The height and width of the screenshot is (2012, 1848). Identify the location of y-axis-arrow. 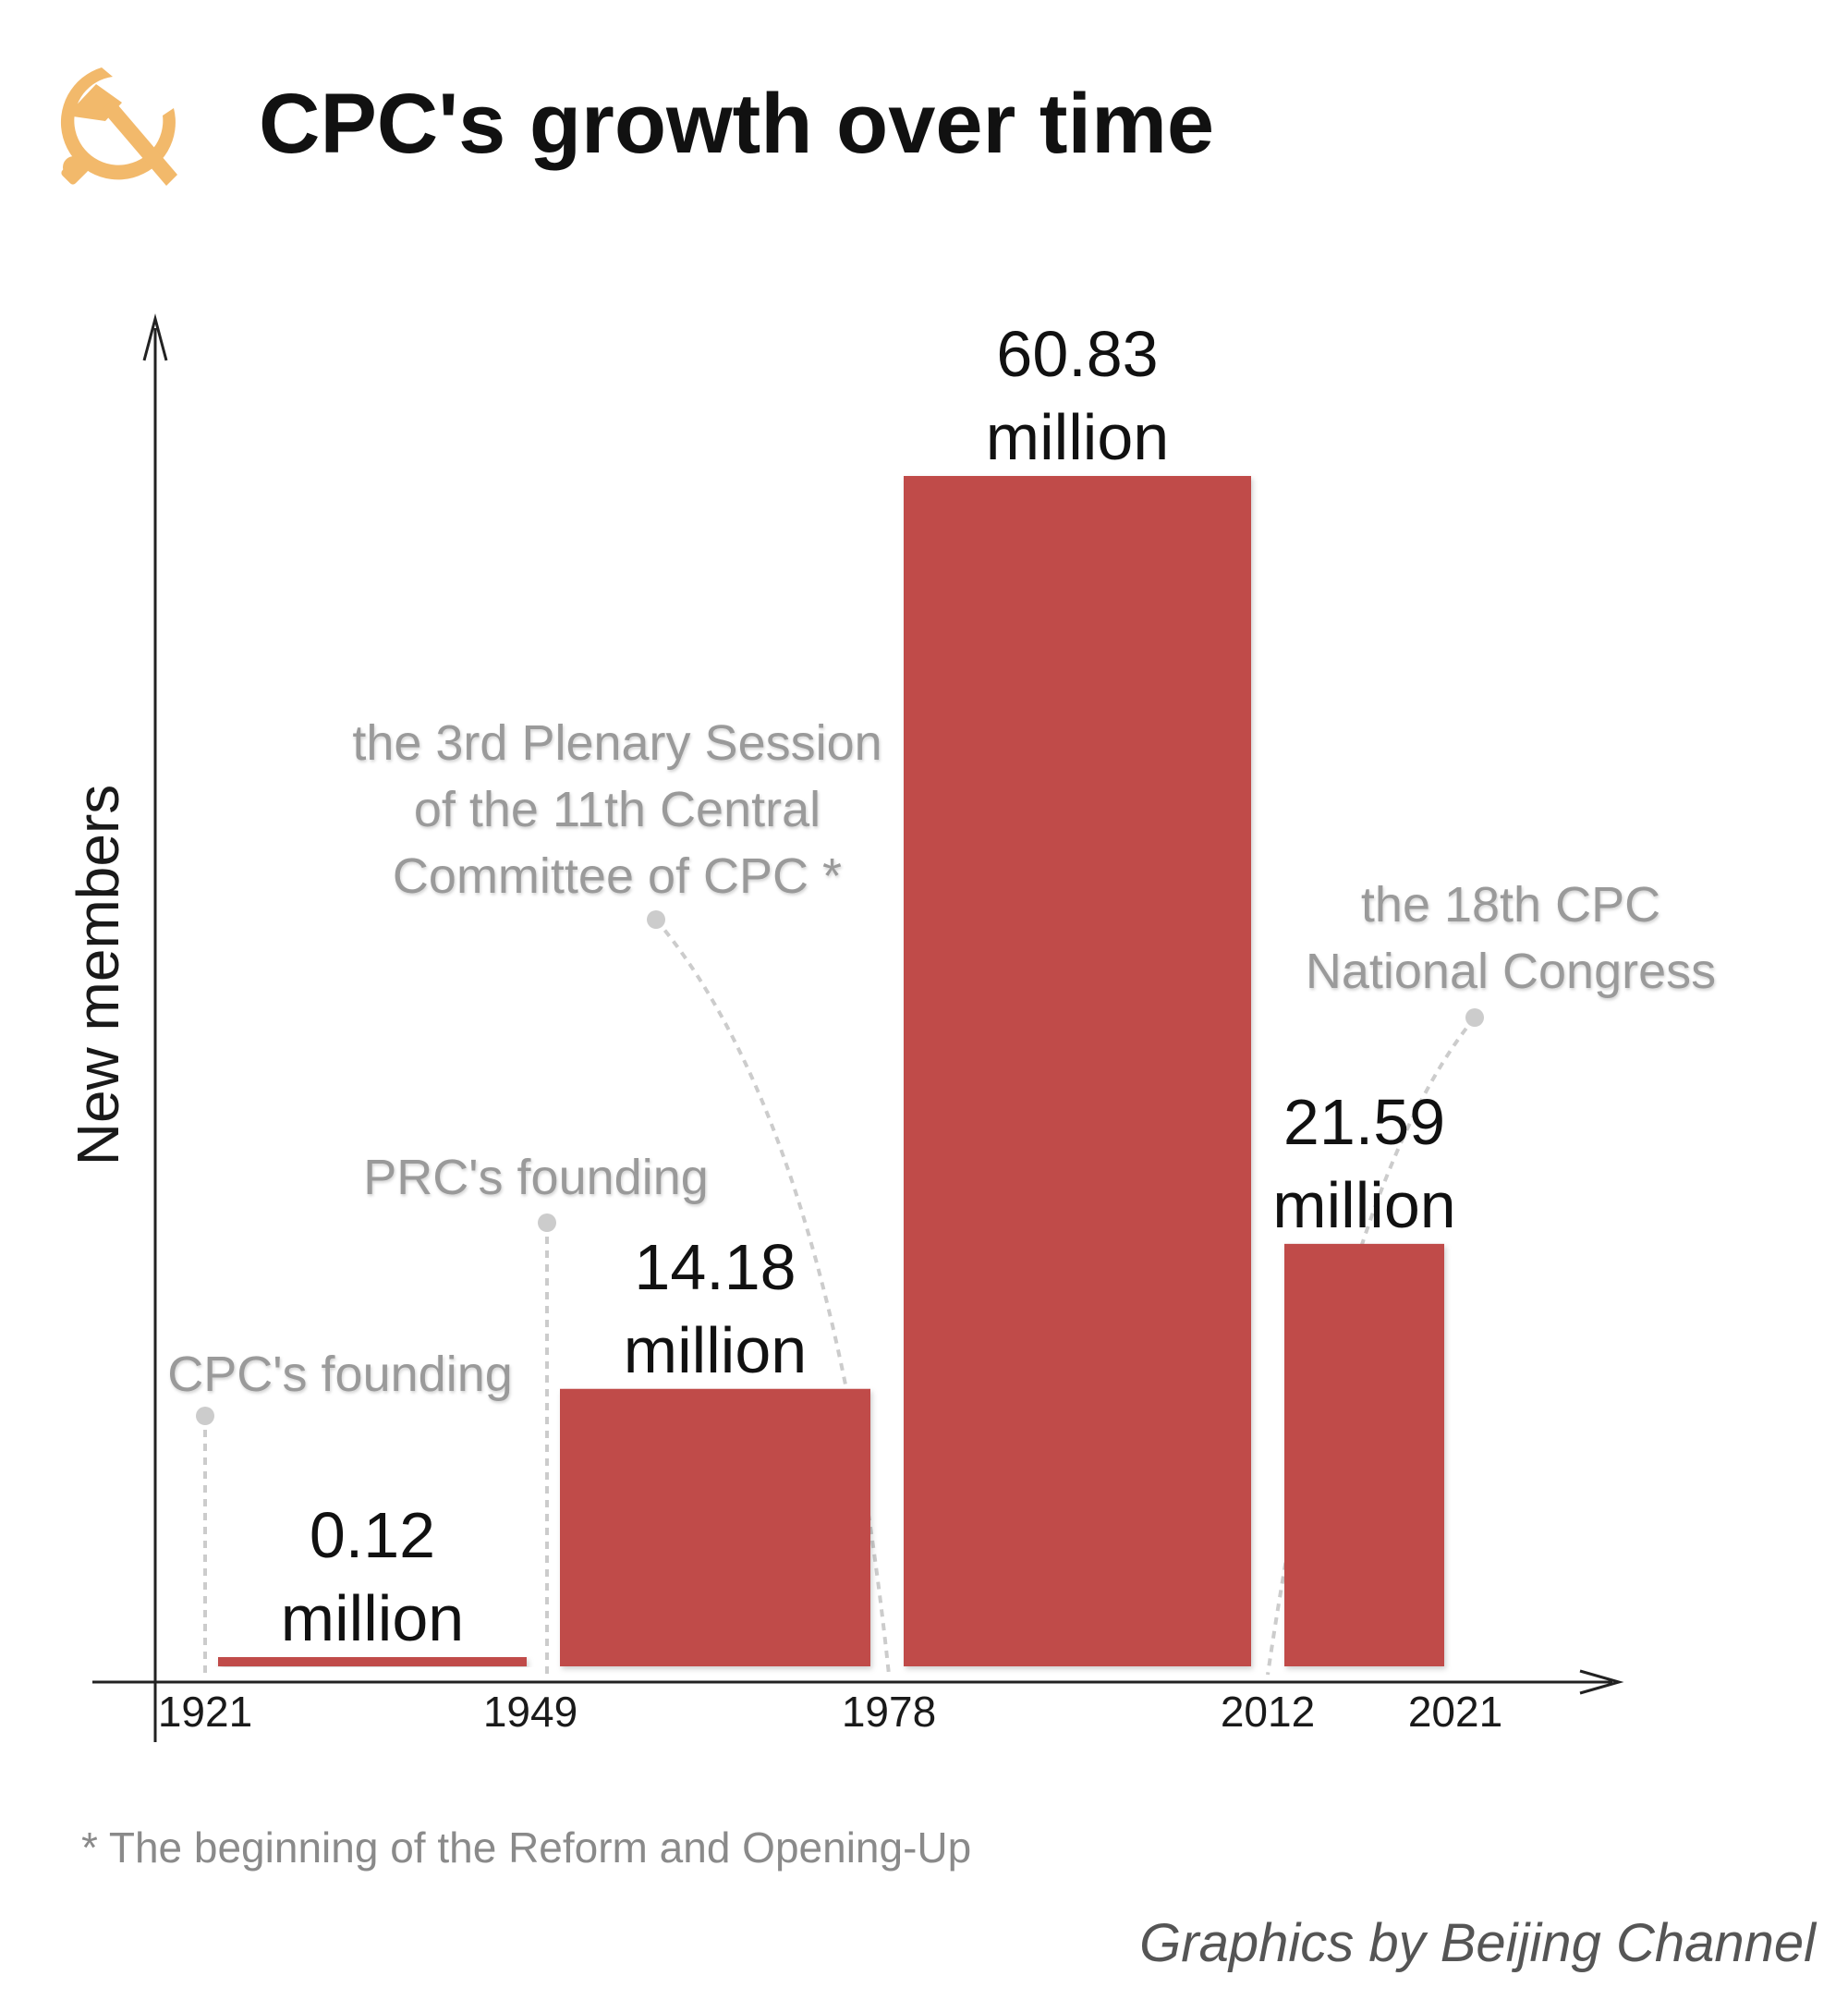
(155, 337).